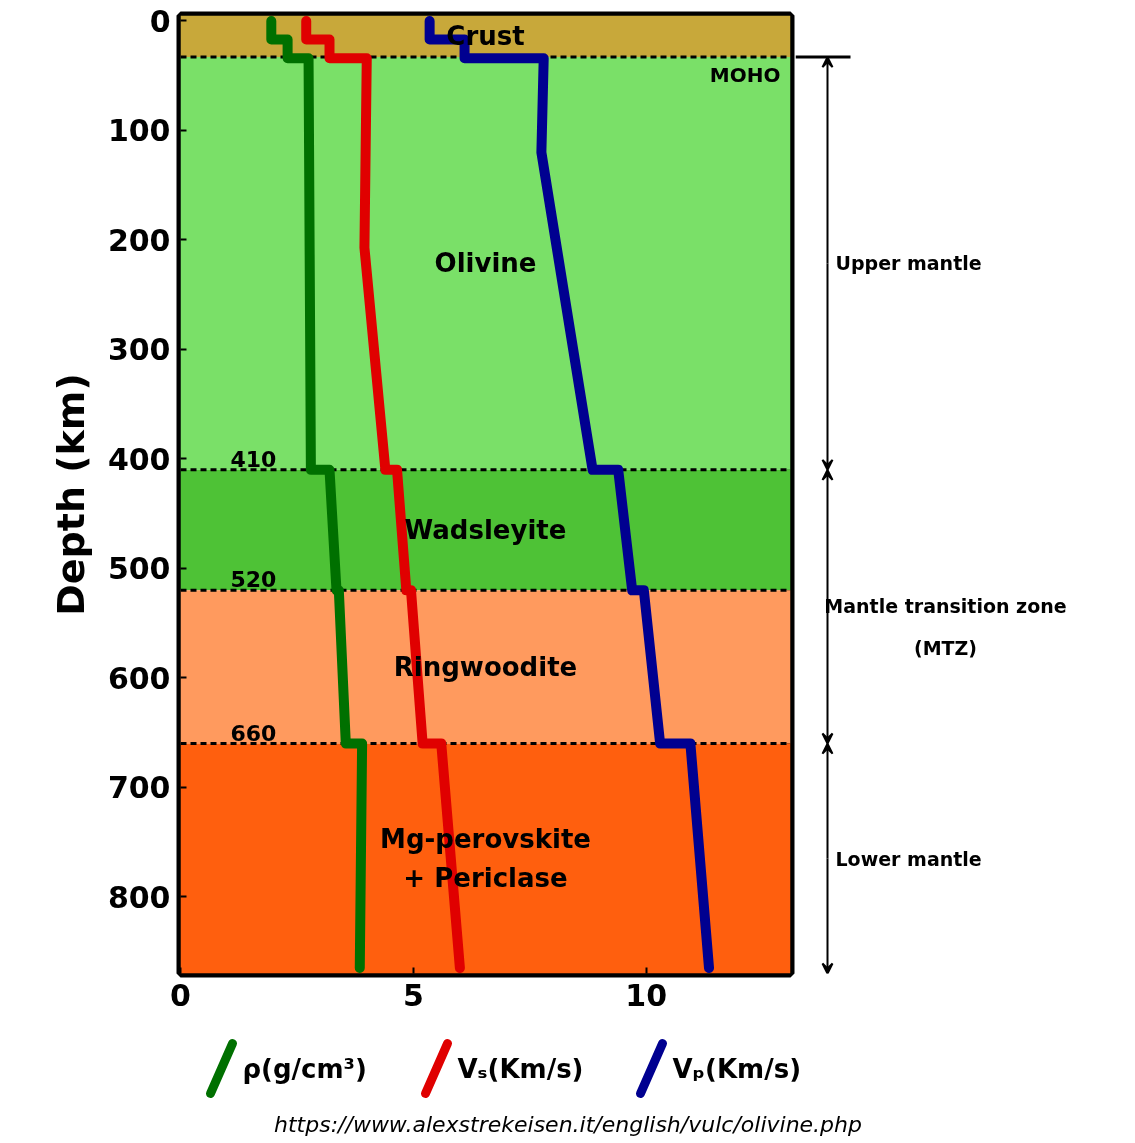 This screenshot has height=1143, width=1135. Describe the element at coordinates (139, 240) in the screenshot. I see `y-tick-label: 200` at that location.